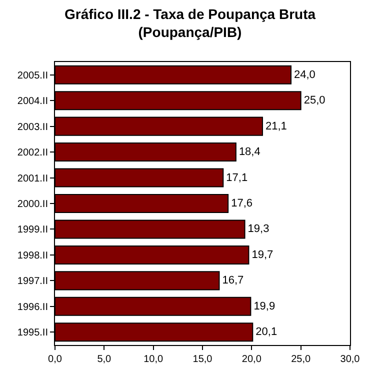 This screenshot has width=380, height=380. I want to click on y-tick-label: 2000.II, so click(32, 204).